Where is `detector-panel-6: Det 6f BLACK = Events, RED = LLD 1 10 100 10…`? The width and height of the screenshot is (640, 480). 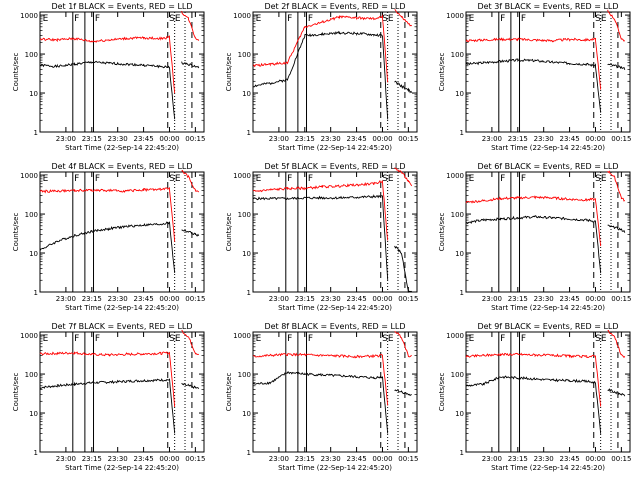
detector-panel-6: Det 6f BLACK = Events, RED = LLD 1 10 100 10… is located at coordinates (534, 237).